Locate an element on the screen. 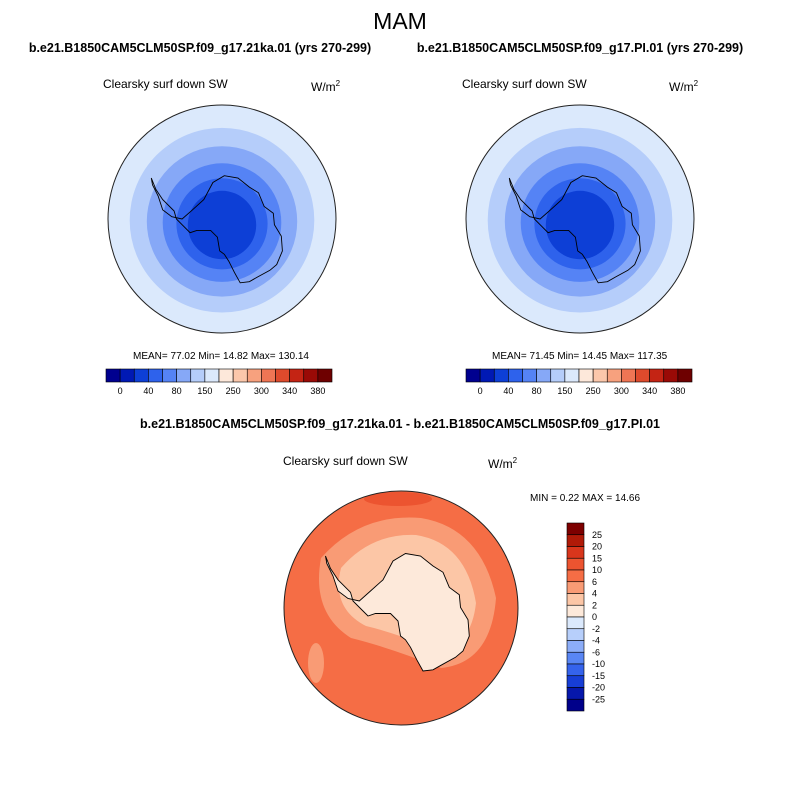 This screenshot has height=800, width=800. panel2-colorbar-tick-label: 300 is located at coordinates (621, 391).